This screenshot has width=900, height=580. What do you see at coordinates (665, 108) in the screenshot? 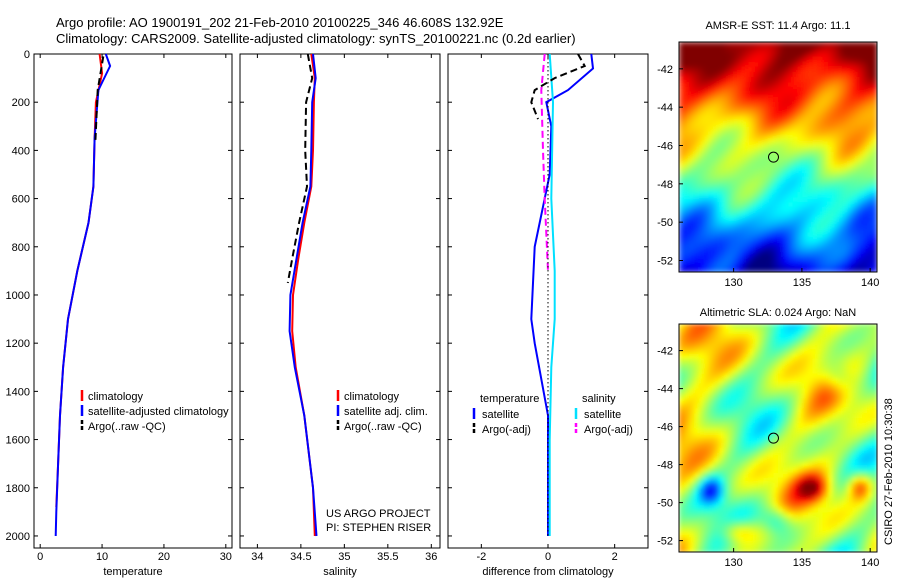
I see `sst_map-ytick-label: -44` at bounding box center [665, 108].